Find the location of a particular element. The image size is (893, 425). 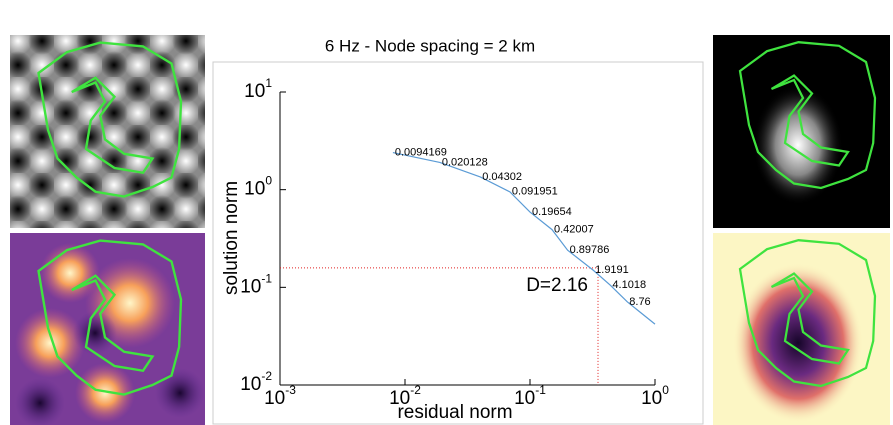

corner-label: D=2.16 is located at coordinates (557, 285).